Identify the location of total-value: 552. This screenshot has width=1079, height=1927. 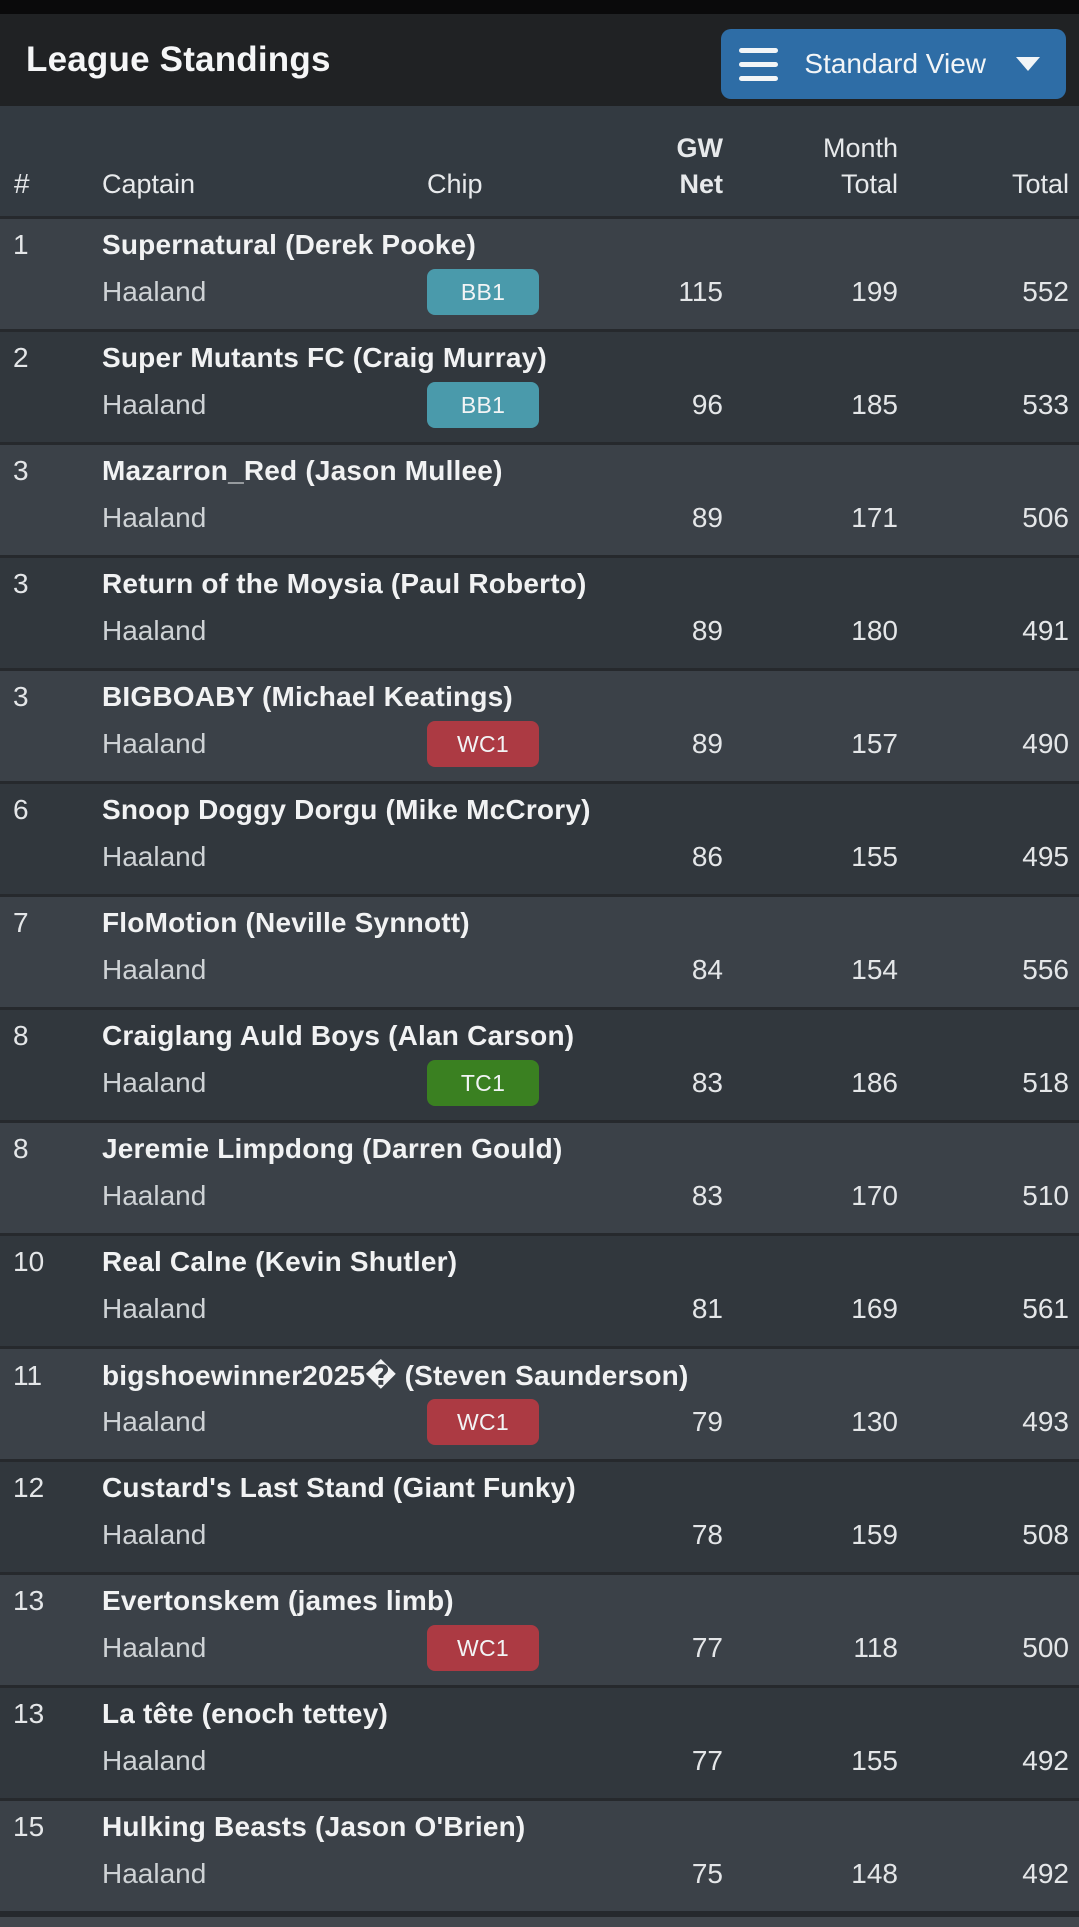
(1045, 291).